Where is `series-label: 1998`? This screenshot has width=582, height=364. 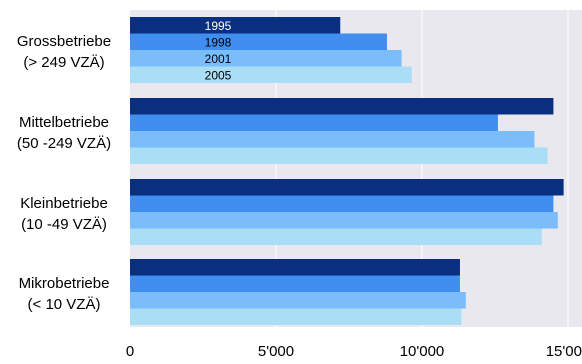 series-label: 1998 is located at coordinates (218, 42).